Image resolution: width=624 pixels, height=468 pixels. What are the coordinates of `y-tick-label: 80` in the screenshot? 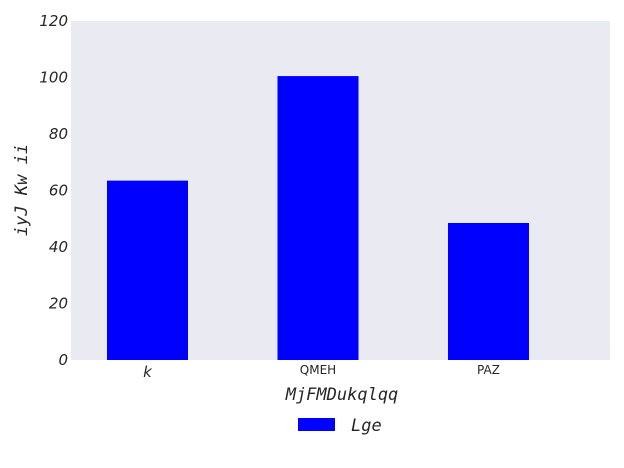 It's located at (58, 134).